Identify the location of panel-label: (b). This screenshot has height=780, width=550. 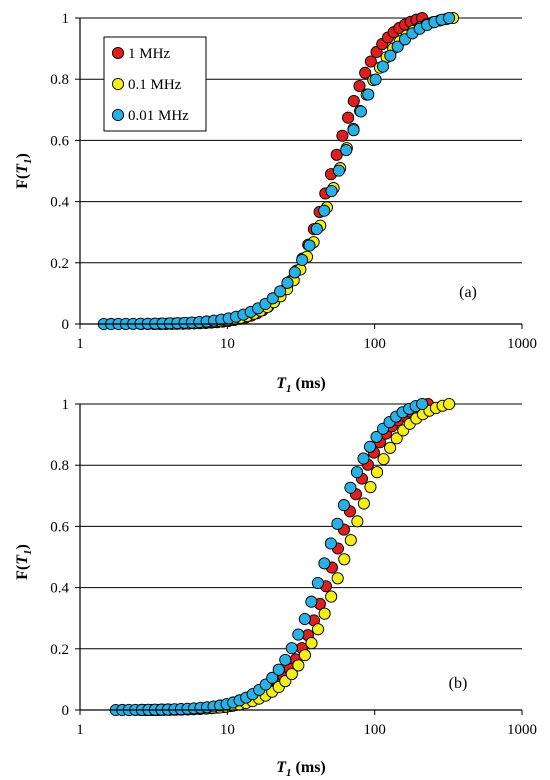
(458, 683).